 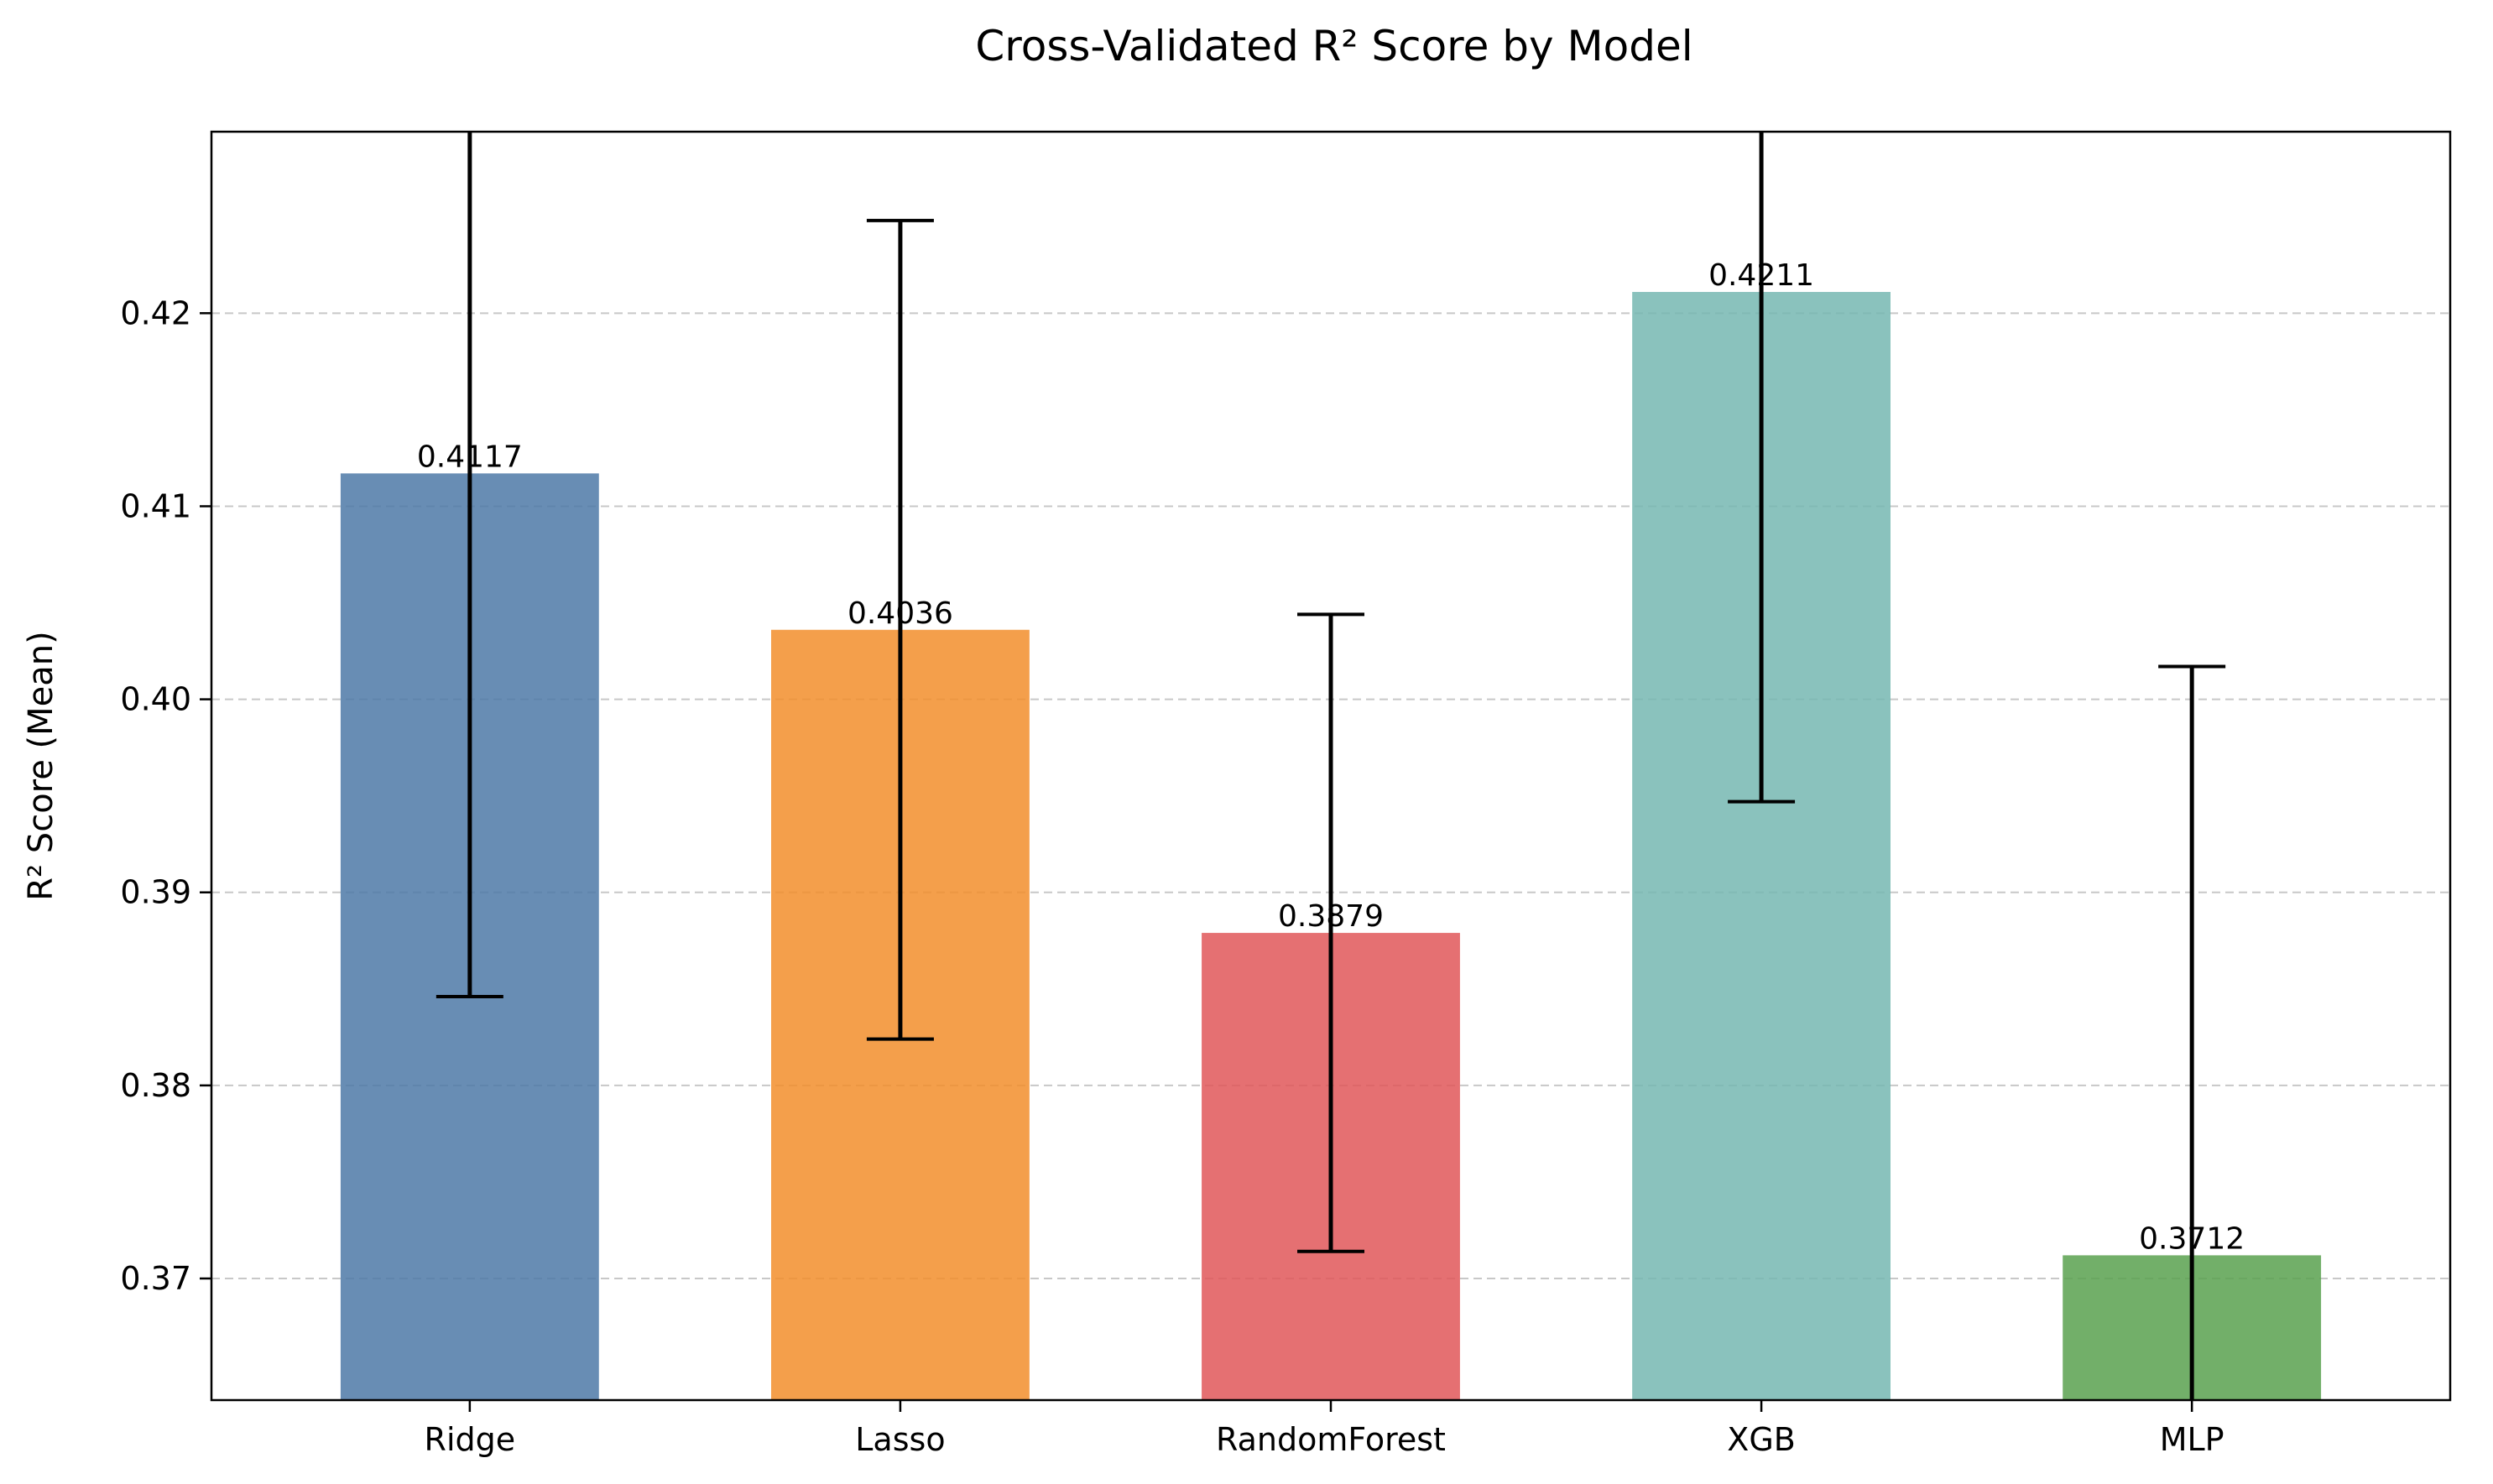 I want to click on x-tick-label: Ridge, so click(x=470, y=1439).